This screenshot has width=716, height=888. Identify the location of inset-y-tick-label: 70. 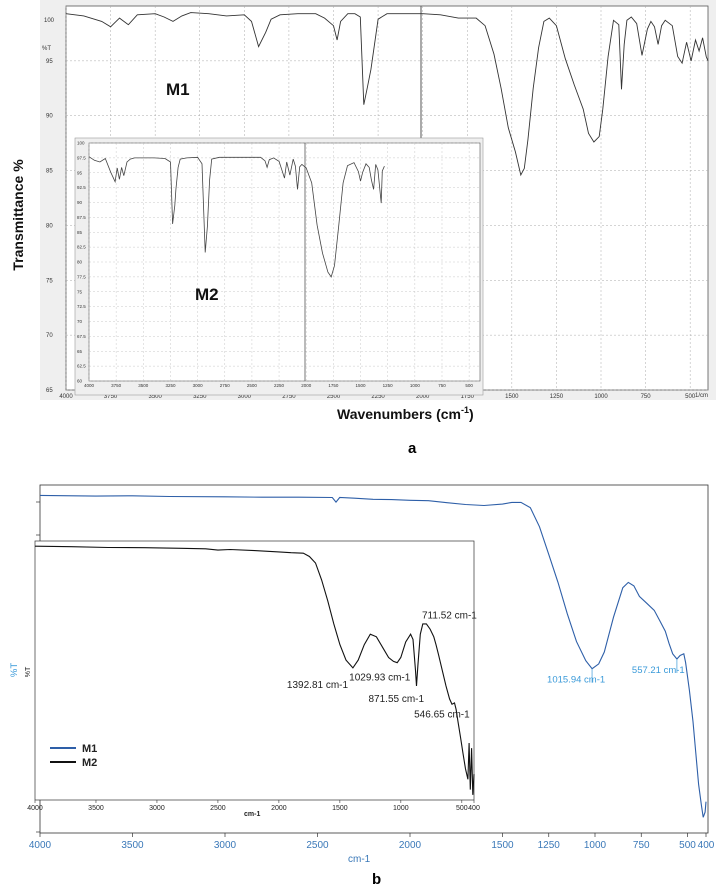
(80, 321).